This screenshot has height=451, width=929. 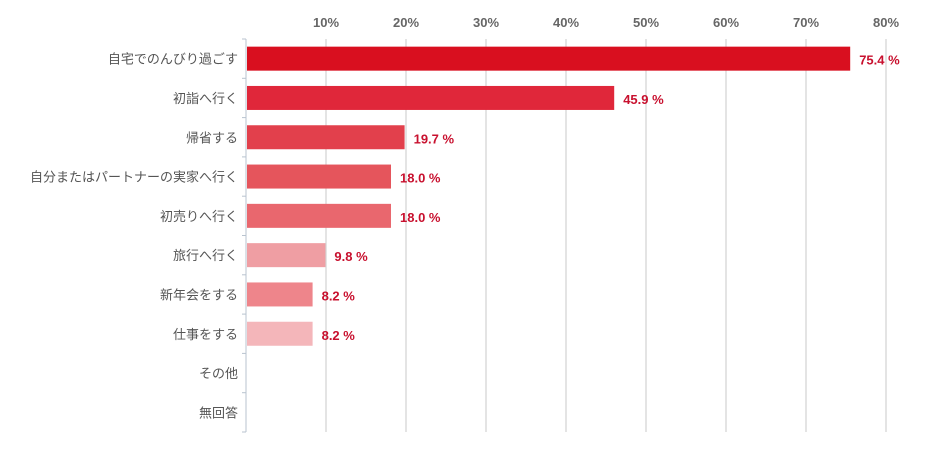 I want to click on tick-label-60: 60%, so click(x=726, y=22).